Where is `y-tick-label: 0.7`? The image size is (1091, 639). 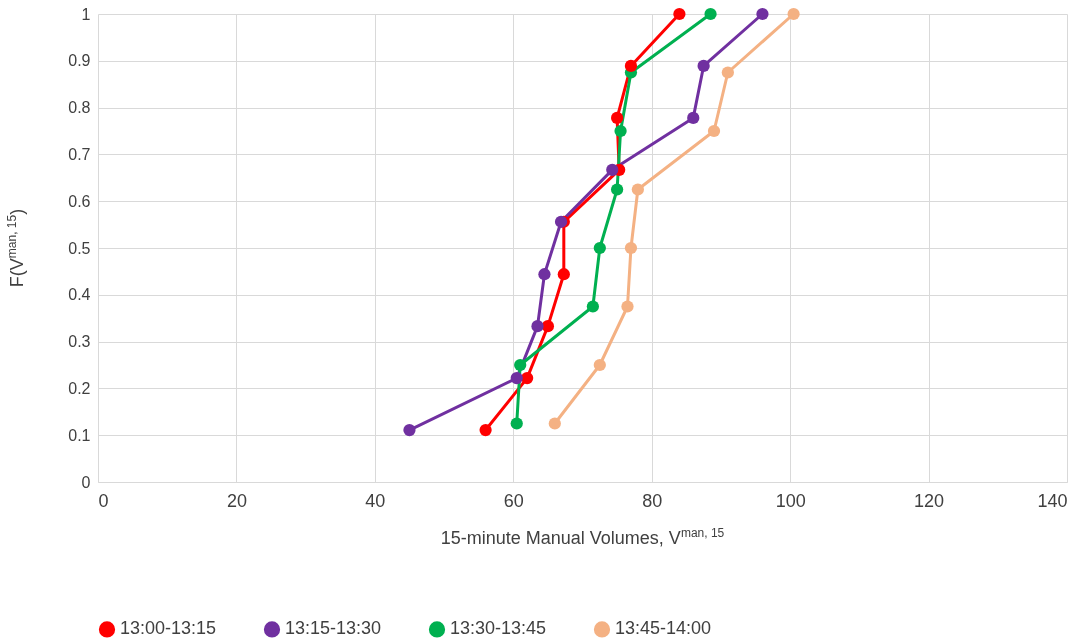 y-tick-label: 0.7 is located at coordinates (79, 154).